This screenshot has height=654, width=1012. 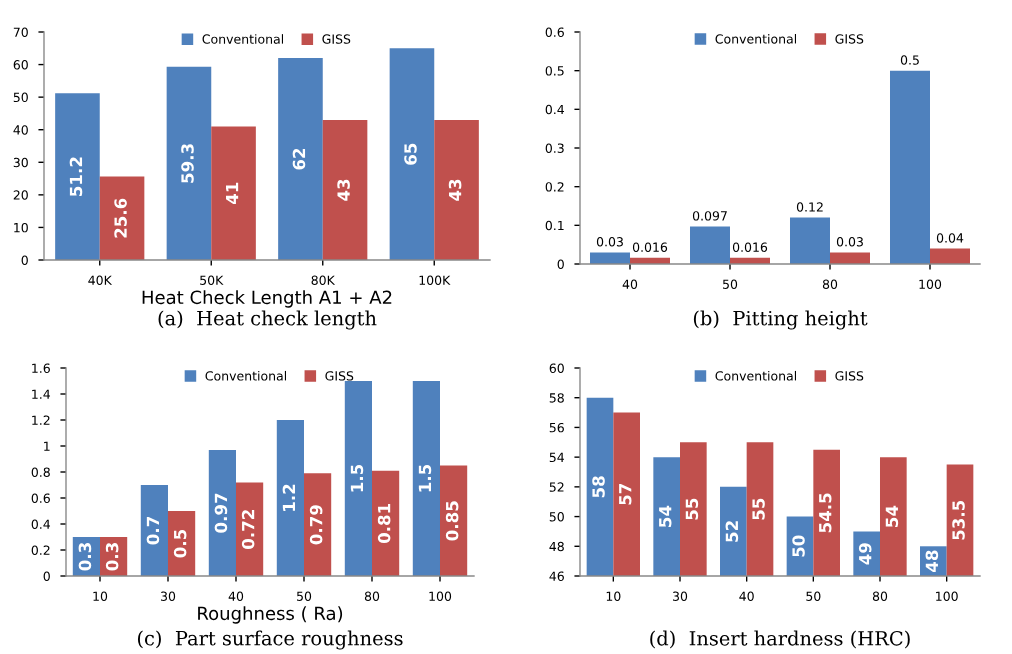 I want to click on text: (c) Part surface roughness, so click(x=270, y=640).